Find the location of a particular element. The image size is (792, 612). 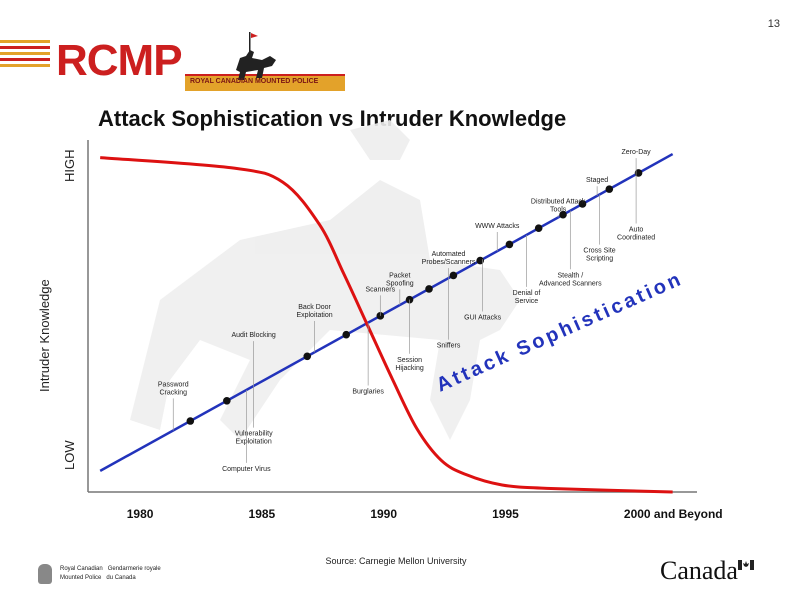

x-tick-label: 1995 is located at coordinates (505, 514).